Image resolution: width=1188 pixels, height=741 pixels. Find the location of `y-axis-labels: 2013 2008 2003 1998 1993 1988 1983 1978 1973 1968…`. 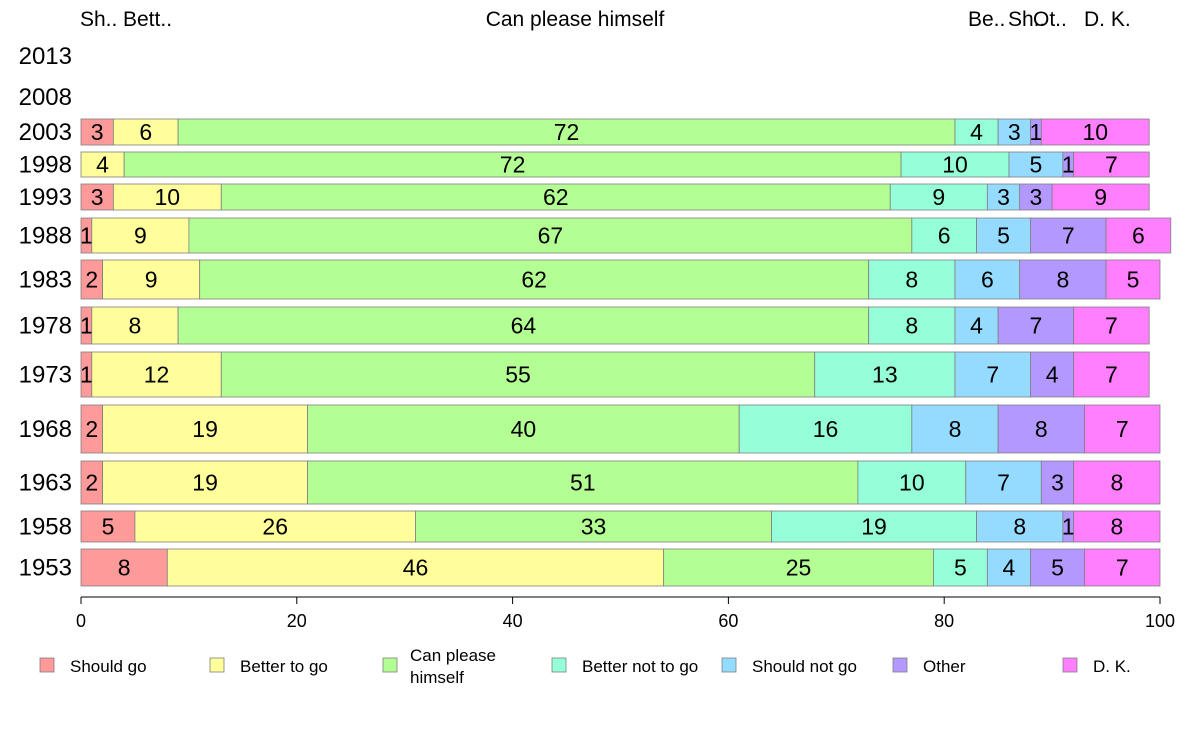

y-axis-labels: 2013 2008 2003 1998 1993 1988 1983 1978 1973 1968… is located at coordinates (45, 312).